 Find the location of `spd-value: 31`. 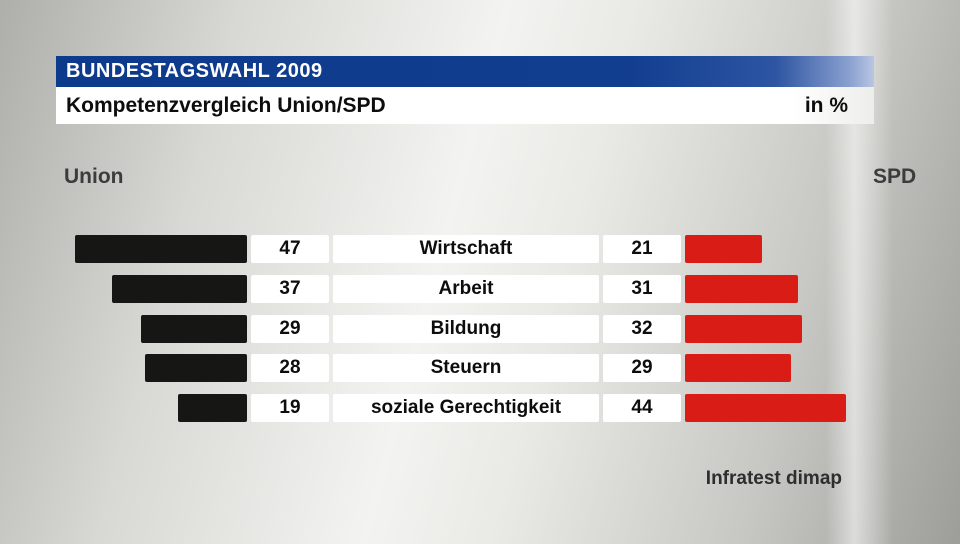

spd-value: 31 is located at coordinates (642, 289).